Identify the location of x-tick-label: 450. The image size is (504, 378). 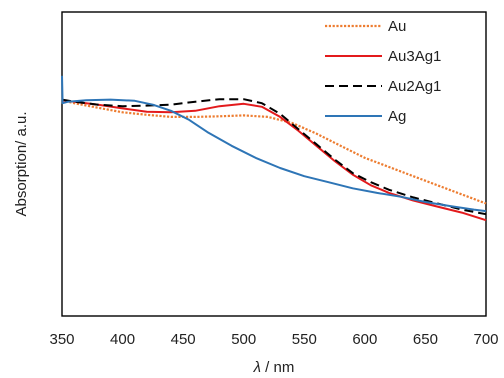
(183, 339).